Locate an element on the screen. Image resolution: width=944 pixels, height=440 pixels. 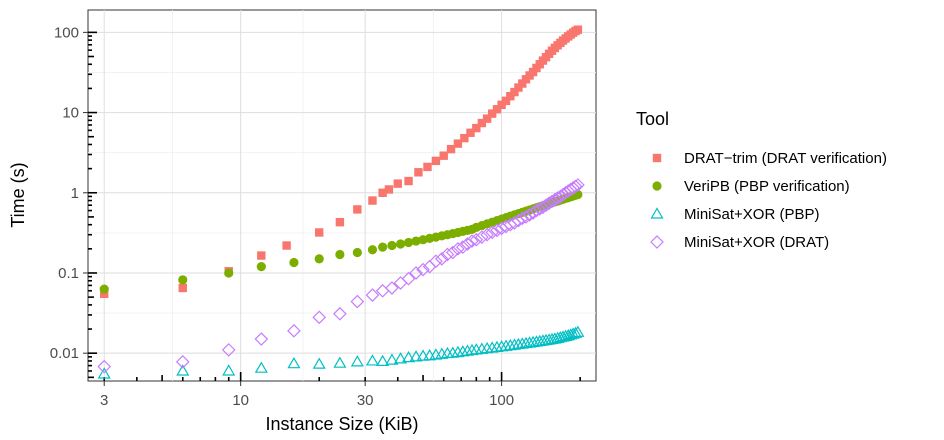
legend-key-square is located at coordinates (657, 158).